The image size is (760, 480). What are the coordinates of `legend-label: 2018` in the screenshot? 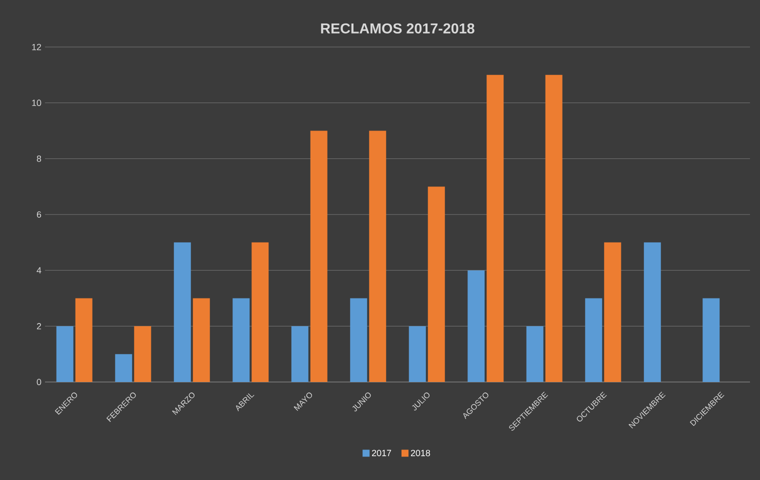 It's located at (420, 453).